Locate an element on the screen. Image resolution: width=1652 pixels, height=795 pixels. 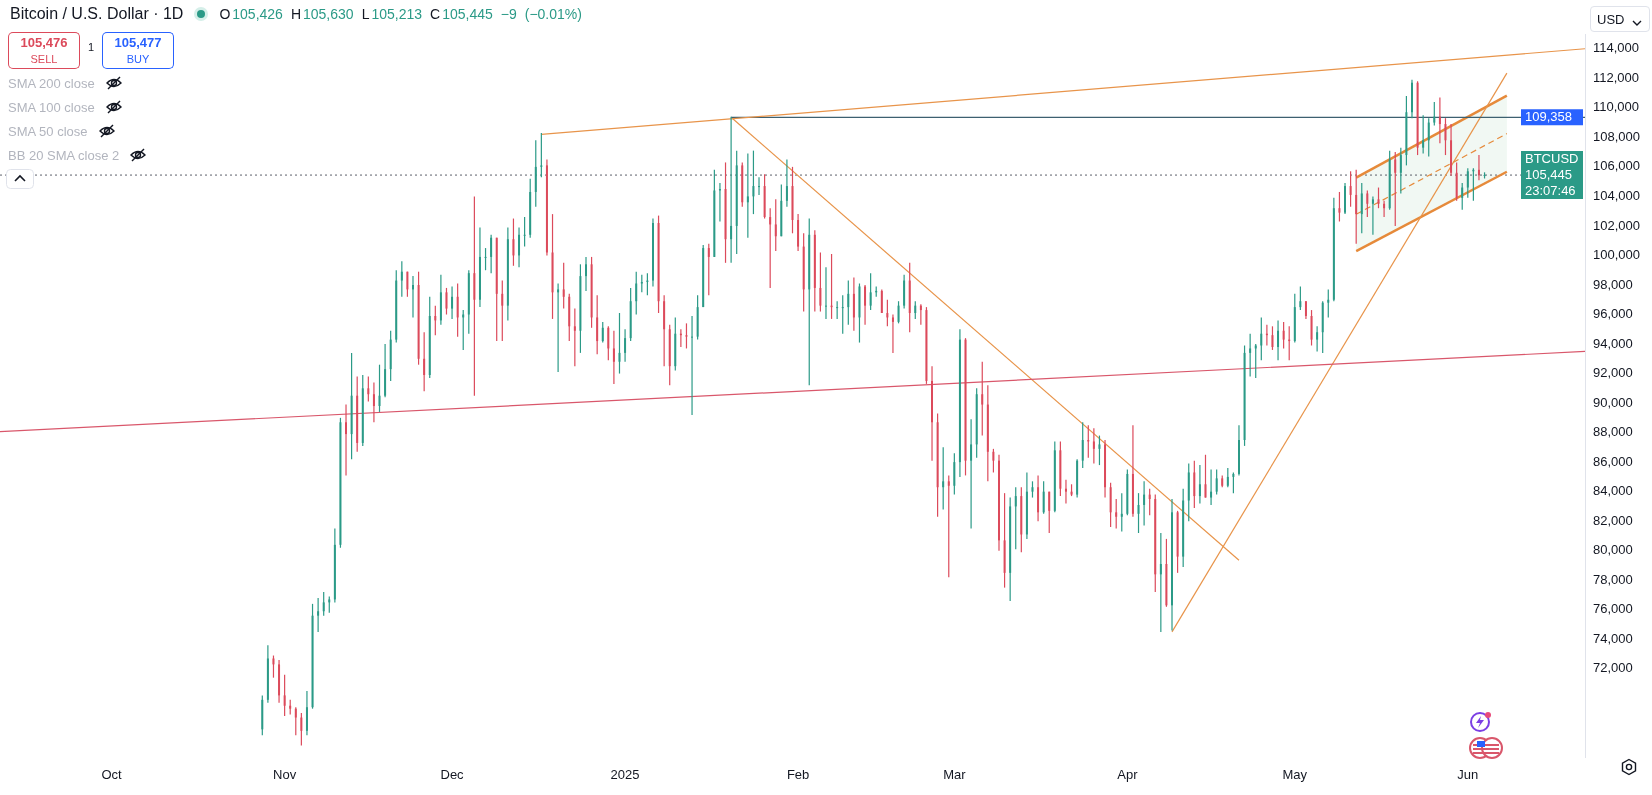
chart-title: Bitcoin / U.S. Dollar · 1D is located at coordinates (97, 14).